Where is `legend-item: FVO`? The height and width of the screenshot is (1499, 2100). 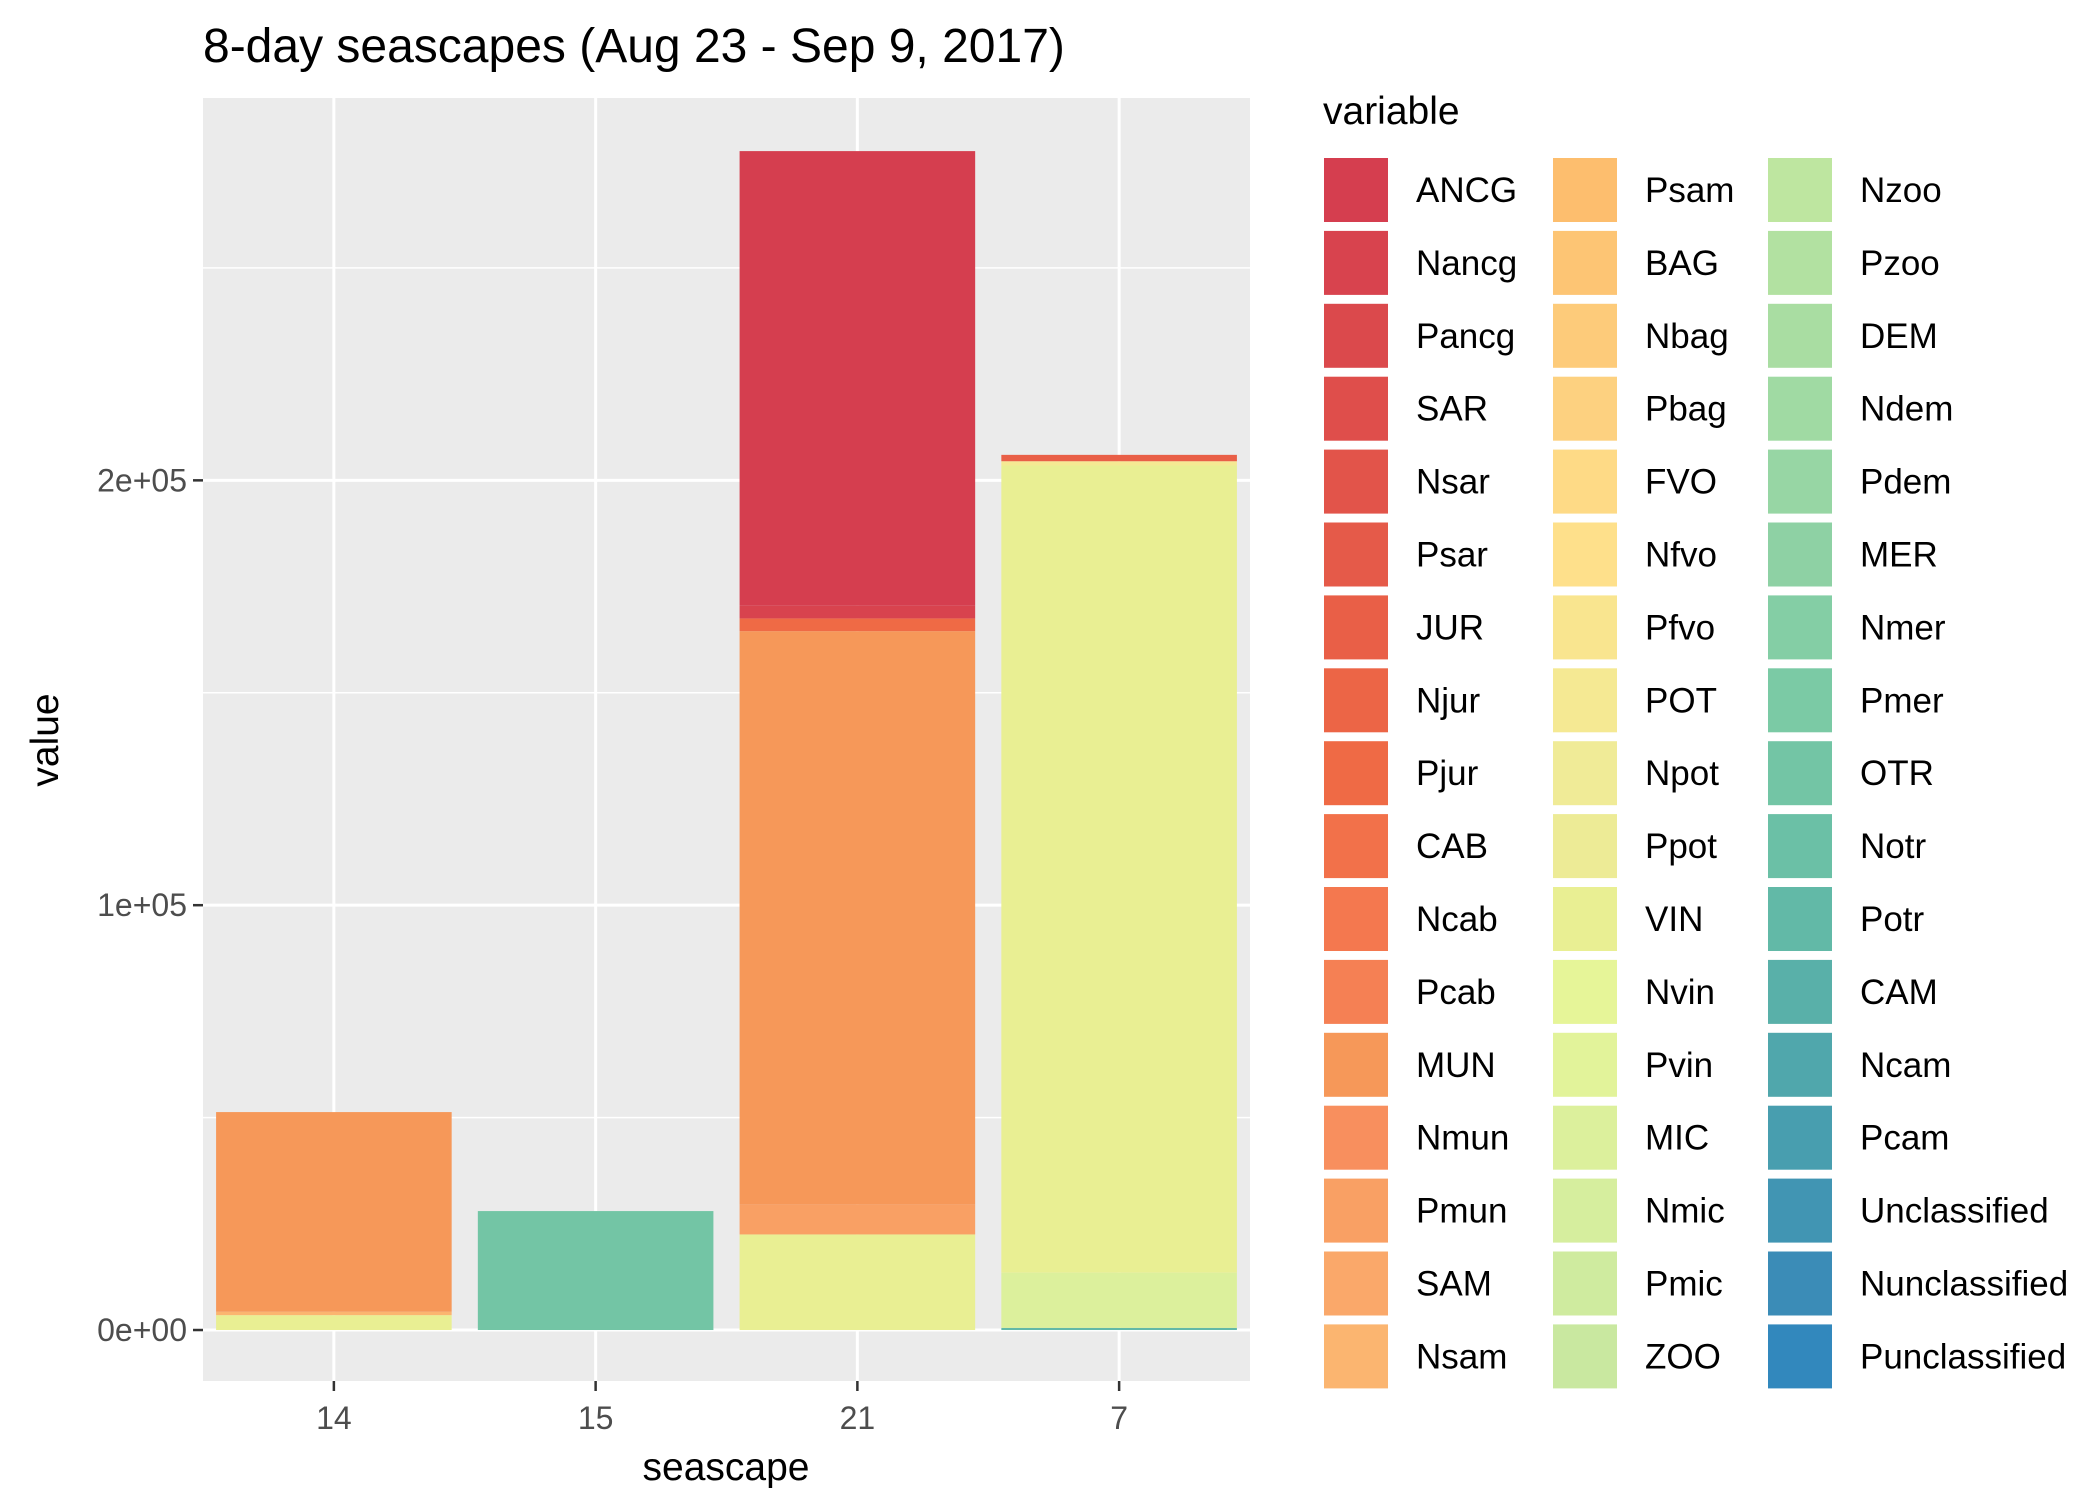 legend-item: FVO is located at coordinates (1634, 481).